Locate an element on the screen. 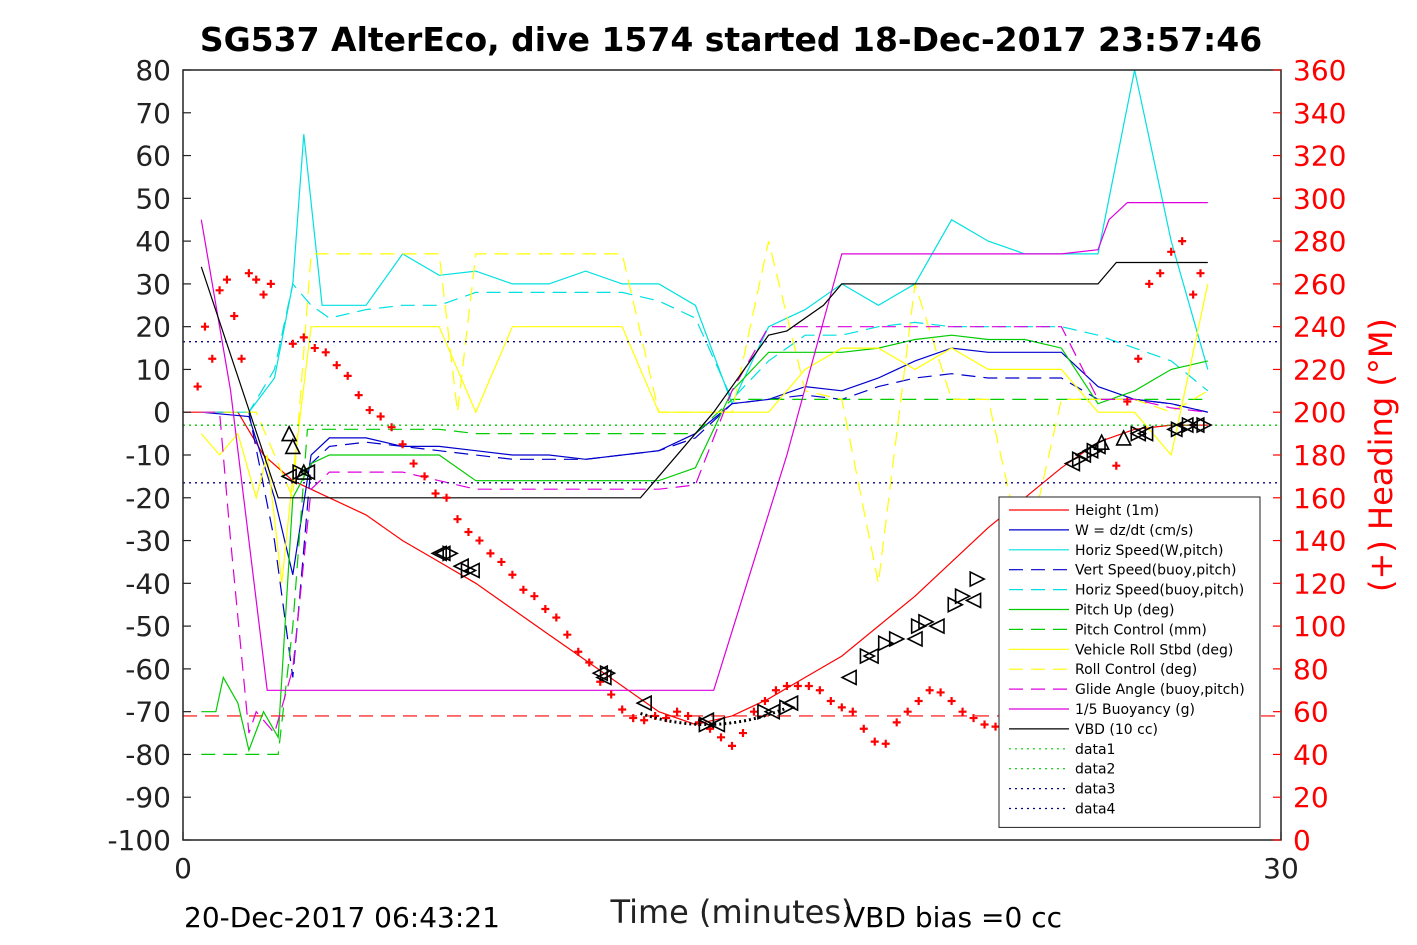 The image size is (1417, 945). y-tick-label: 0 is located at coordinates (162, 412).